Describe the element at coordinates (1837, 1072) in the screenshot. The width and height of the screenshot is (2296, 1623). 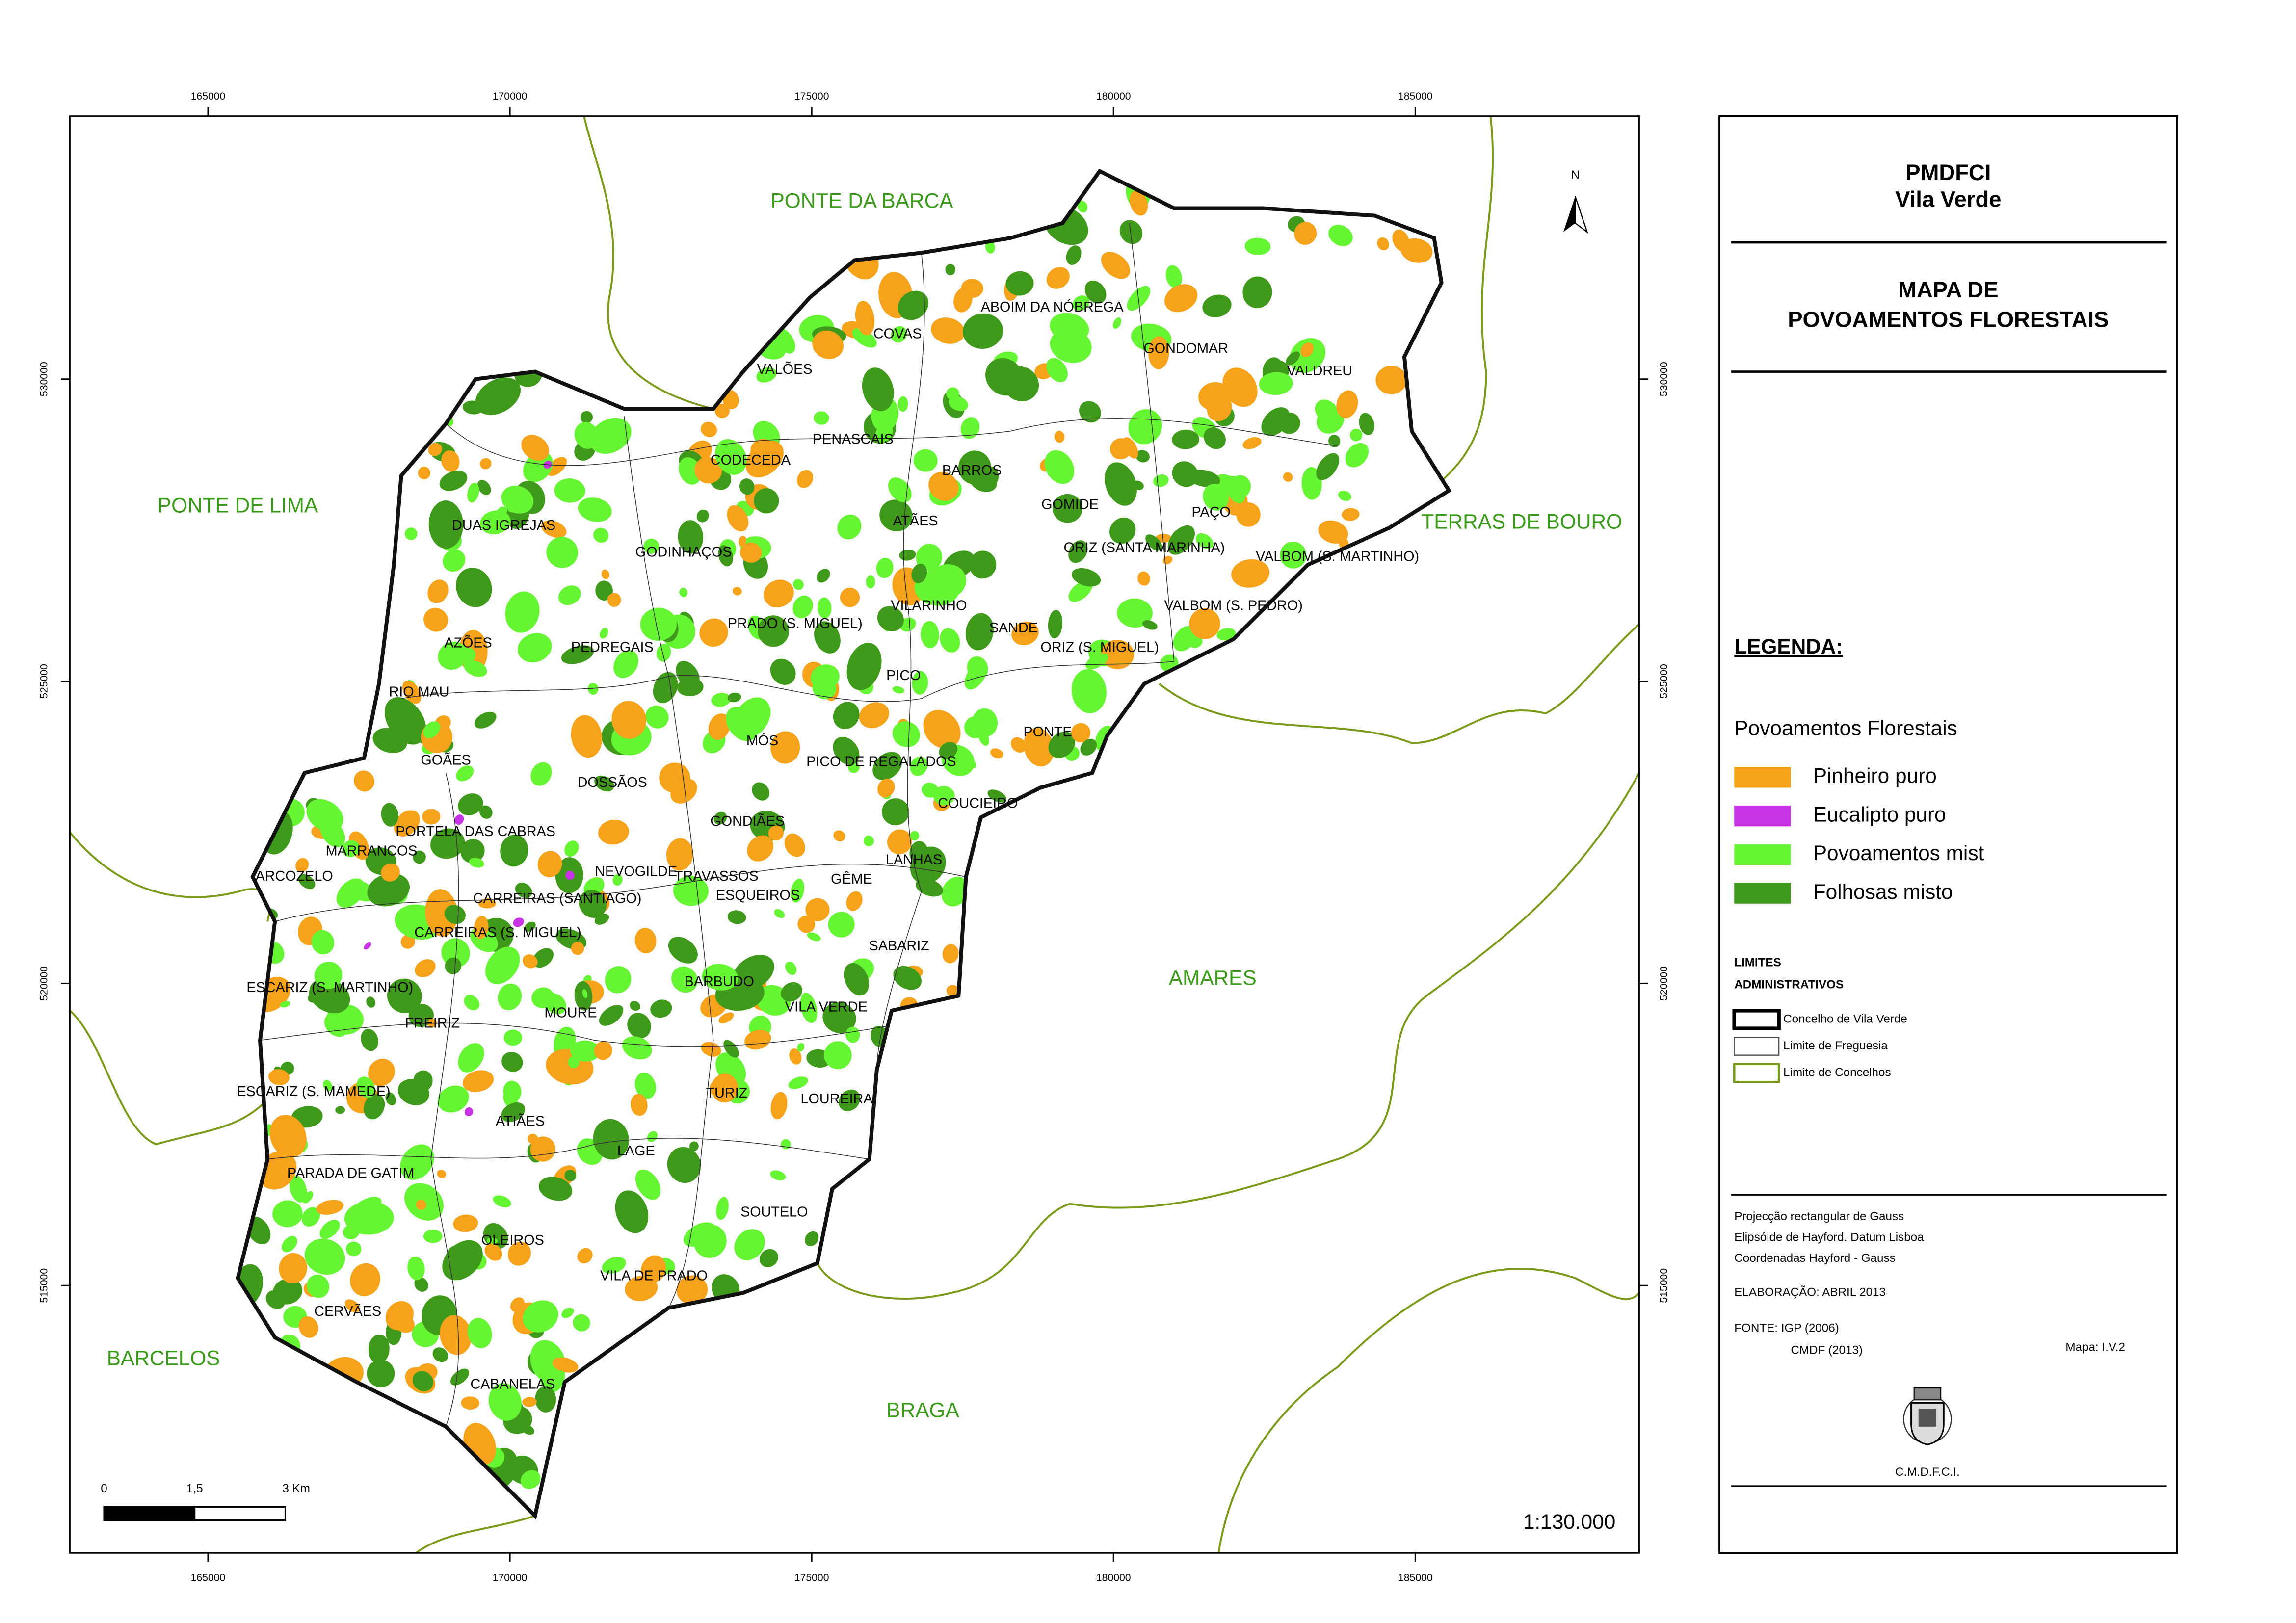
I see `limit-label: Limite de Concelhos` at that location.